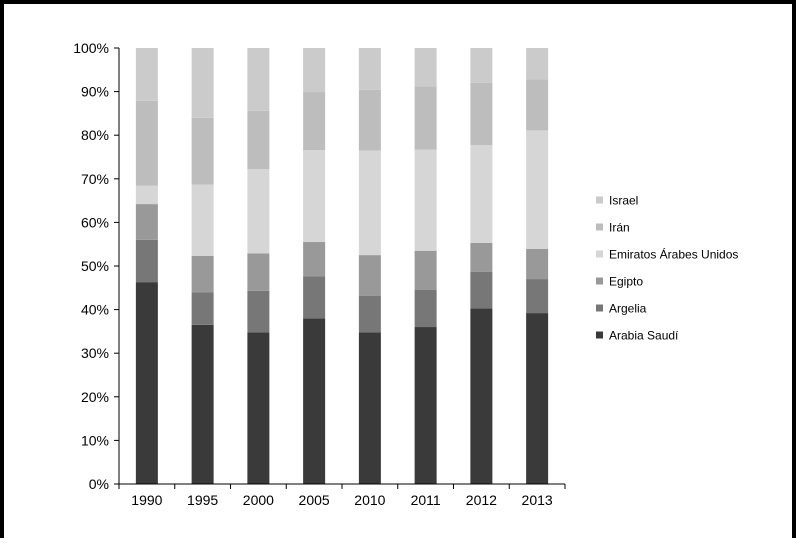 The image size is (796, 543). Describe the element at coordinates (537, 264) in the screenshot. I see `bar-segment-egipto-2013` at that location.